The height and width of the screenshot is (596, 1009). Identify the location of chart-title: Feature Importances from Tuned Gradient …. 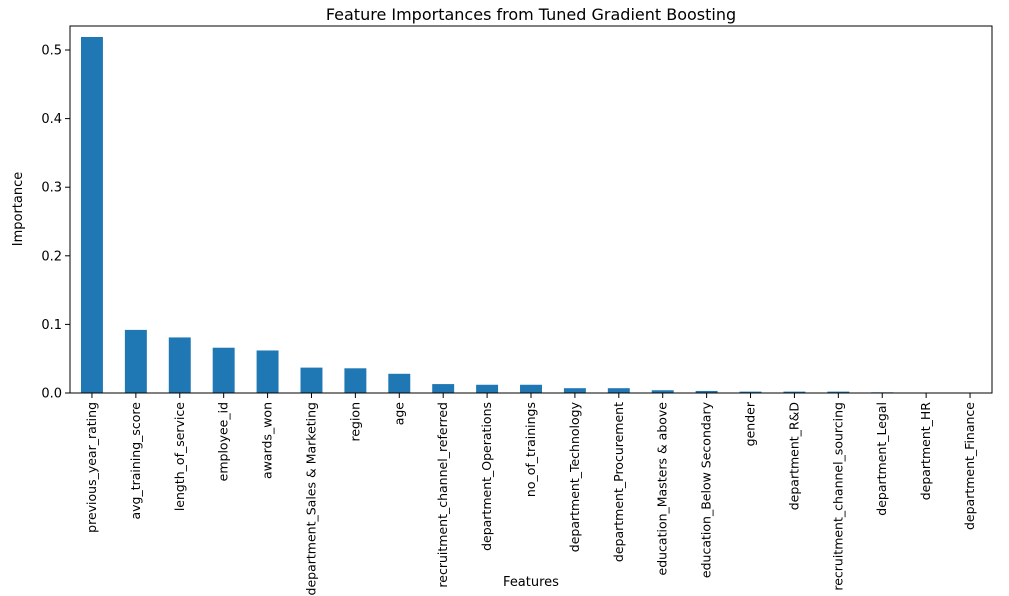
(531, 14).